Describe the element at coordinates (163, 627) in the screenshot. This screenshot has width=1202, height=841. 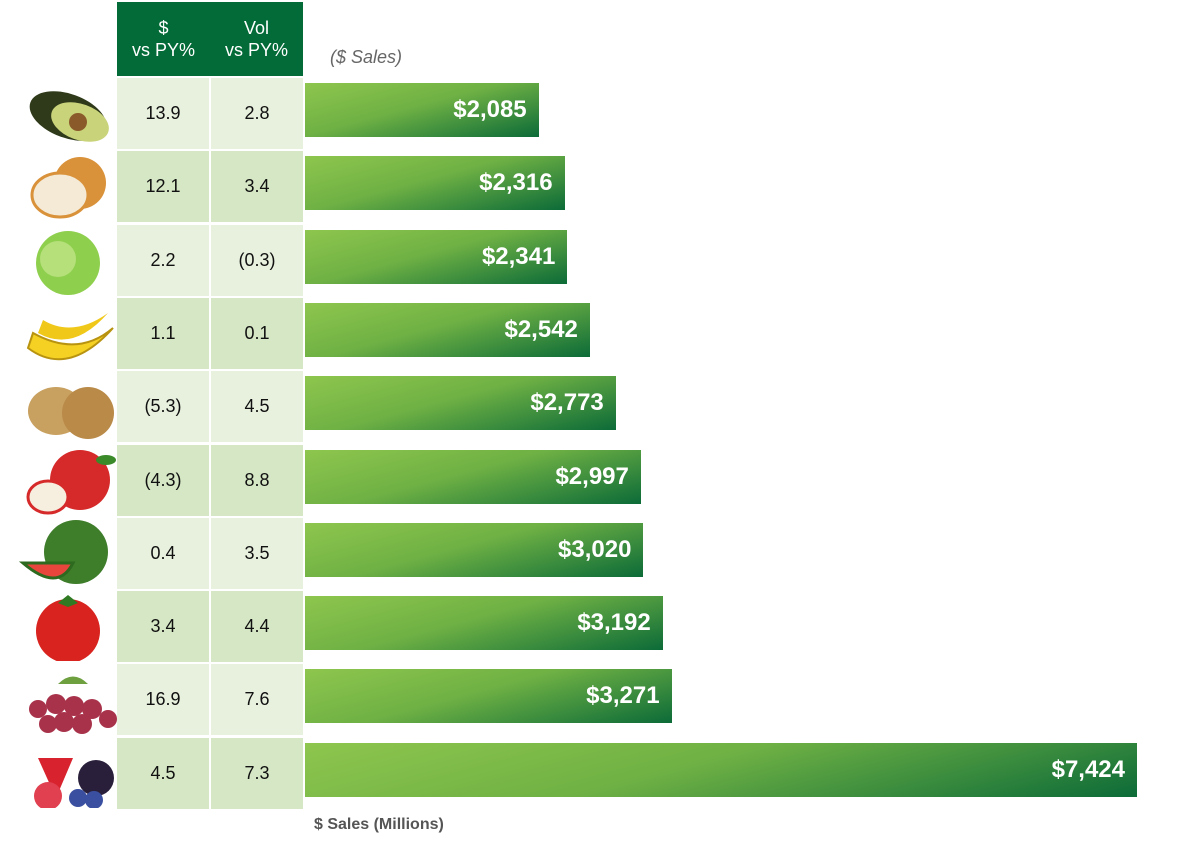
I see `dollar-vs-py-cell: 3.4` at that location.